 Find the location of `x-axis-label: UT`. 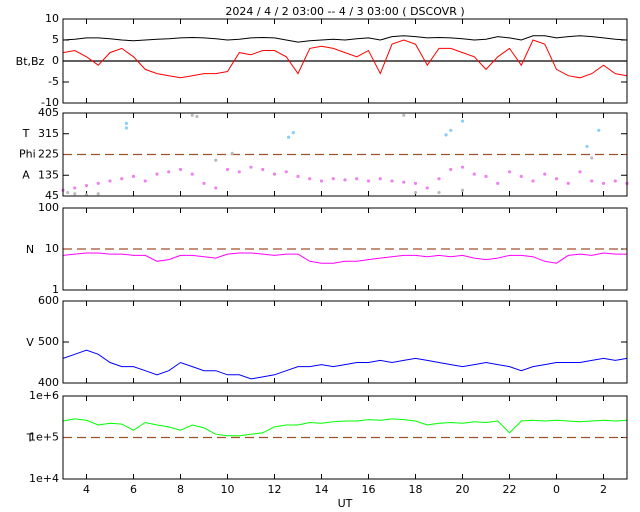

x-axis-label: UT is located at coordinates (345, 503).